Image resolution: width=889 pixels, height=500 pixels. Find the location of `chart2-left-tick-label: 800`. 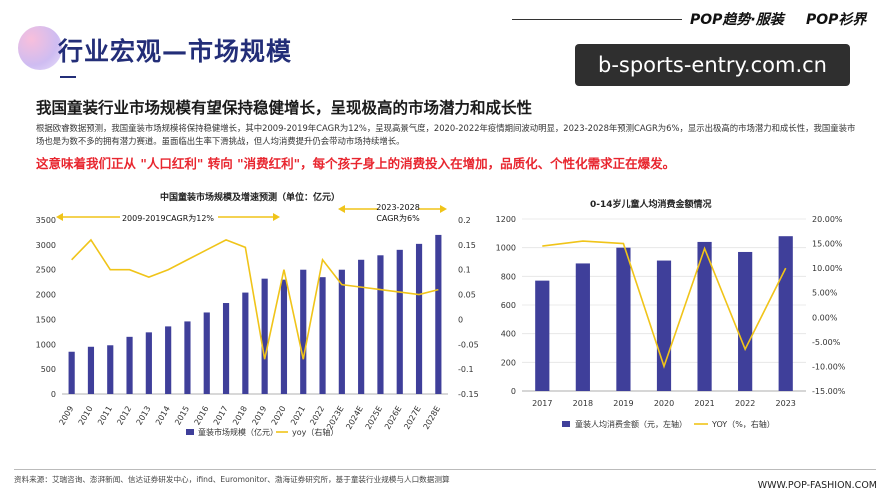

chart2-left-tick-label: 800 is located at coordinates (508, 276).